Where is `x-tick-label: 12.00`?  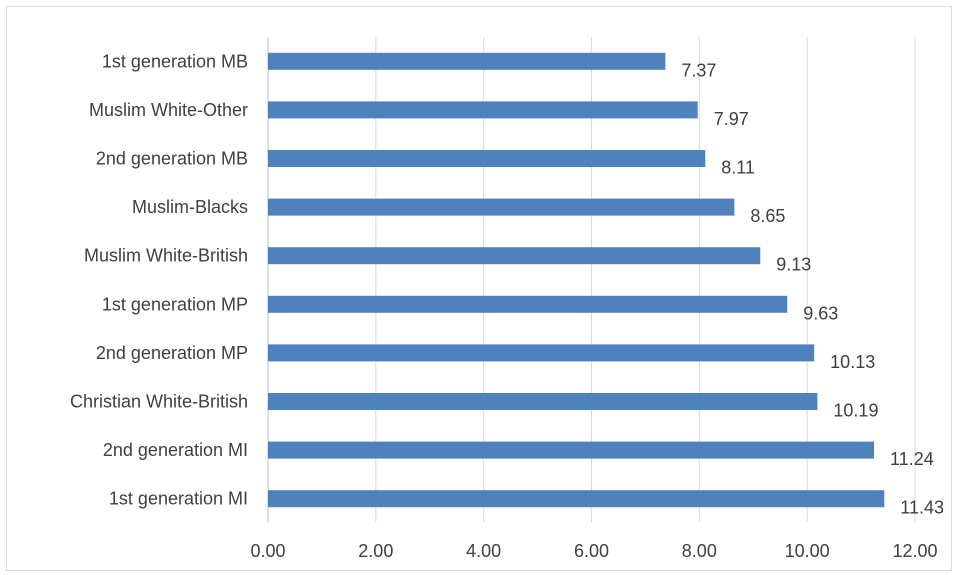 x-tick-label: 12.00 is located at coordinates (914, 551).